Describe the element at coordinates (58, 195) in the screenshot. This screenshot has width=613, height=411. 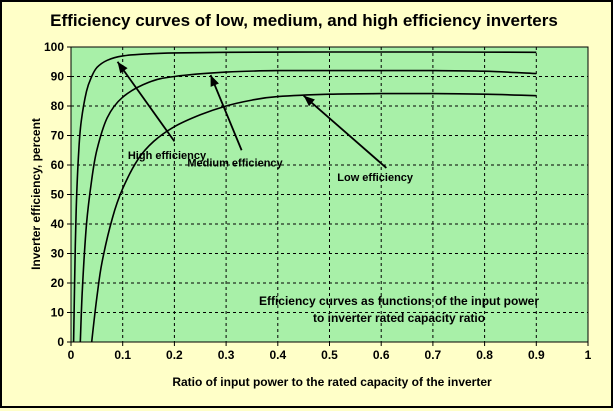
I see `y-tick-label: 50` at that location.